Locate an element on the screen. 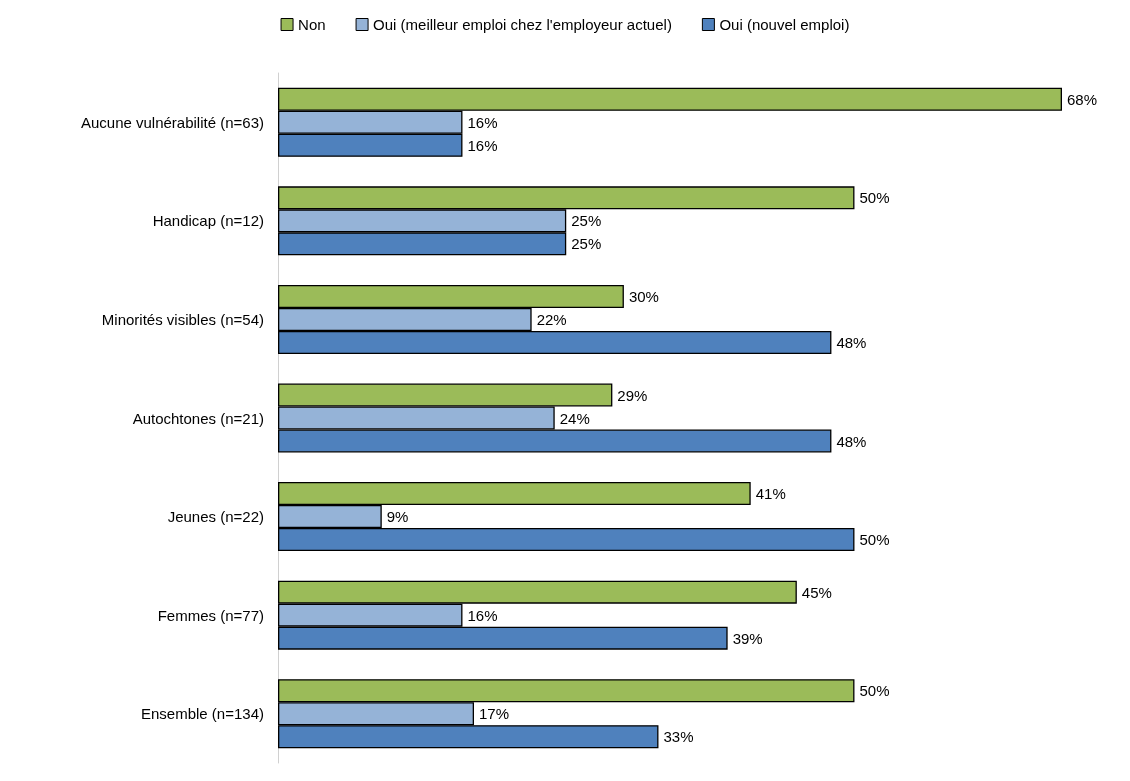 Image resolution: width=1130 pixels, height=781 pixels. y-tick-label: Jeunes (n=22) is located at coordinates (215, 517).